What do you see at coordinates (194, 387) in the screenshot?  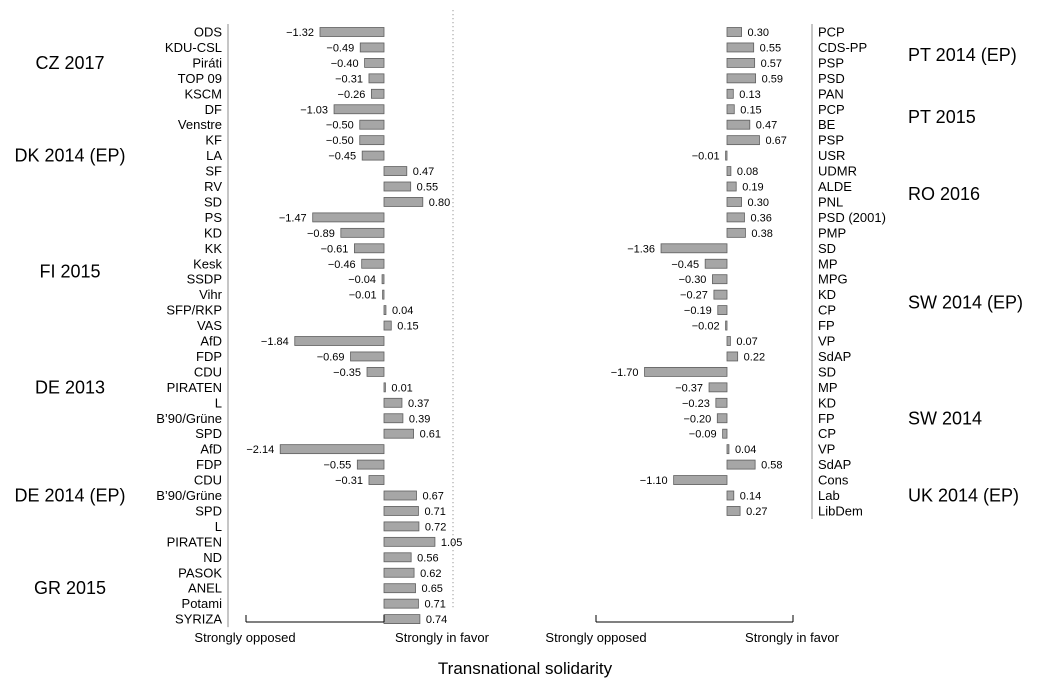 I see `party-label: PIRATEN` at bounding box center [194, 387].